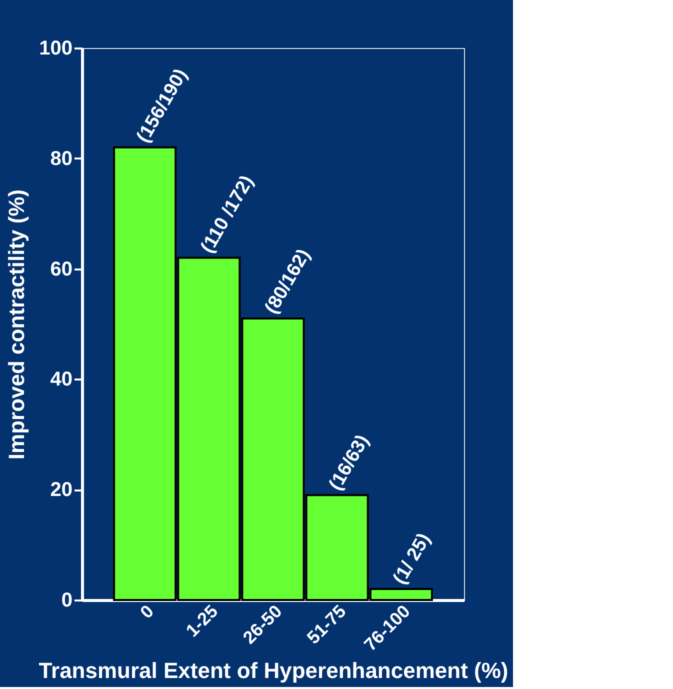 The width and height of the screenshot is (673, 689). Describe the element at coordinates (55, 49) in the screenshot. I see `y-tick-label: 100` at that location.